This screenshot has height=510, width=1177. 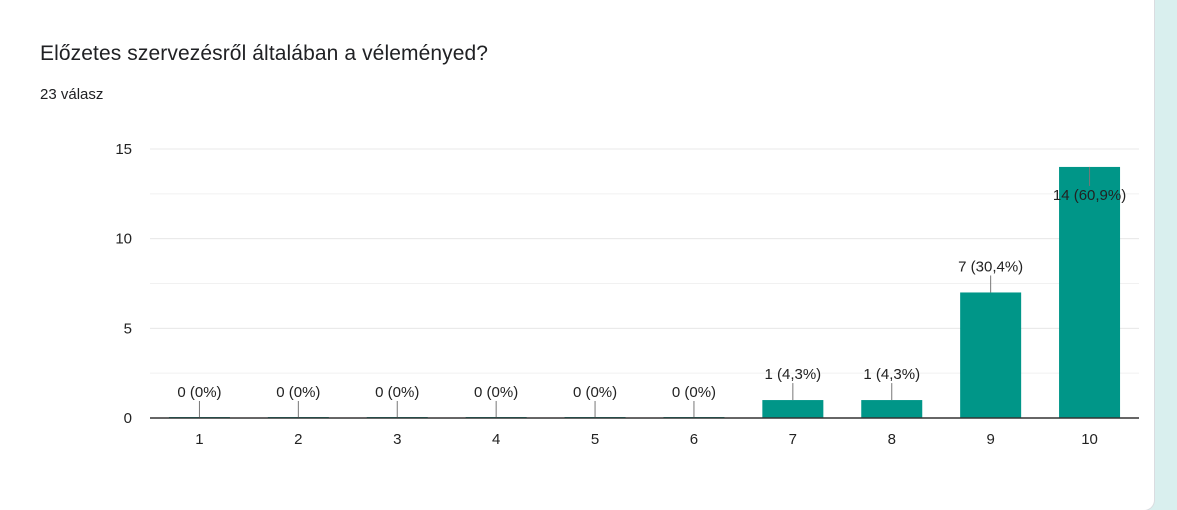 I want to click on data-label: 14 (60,9%), so click(x=1089, y=195).